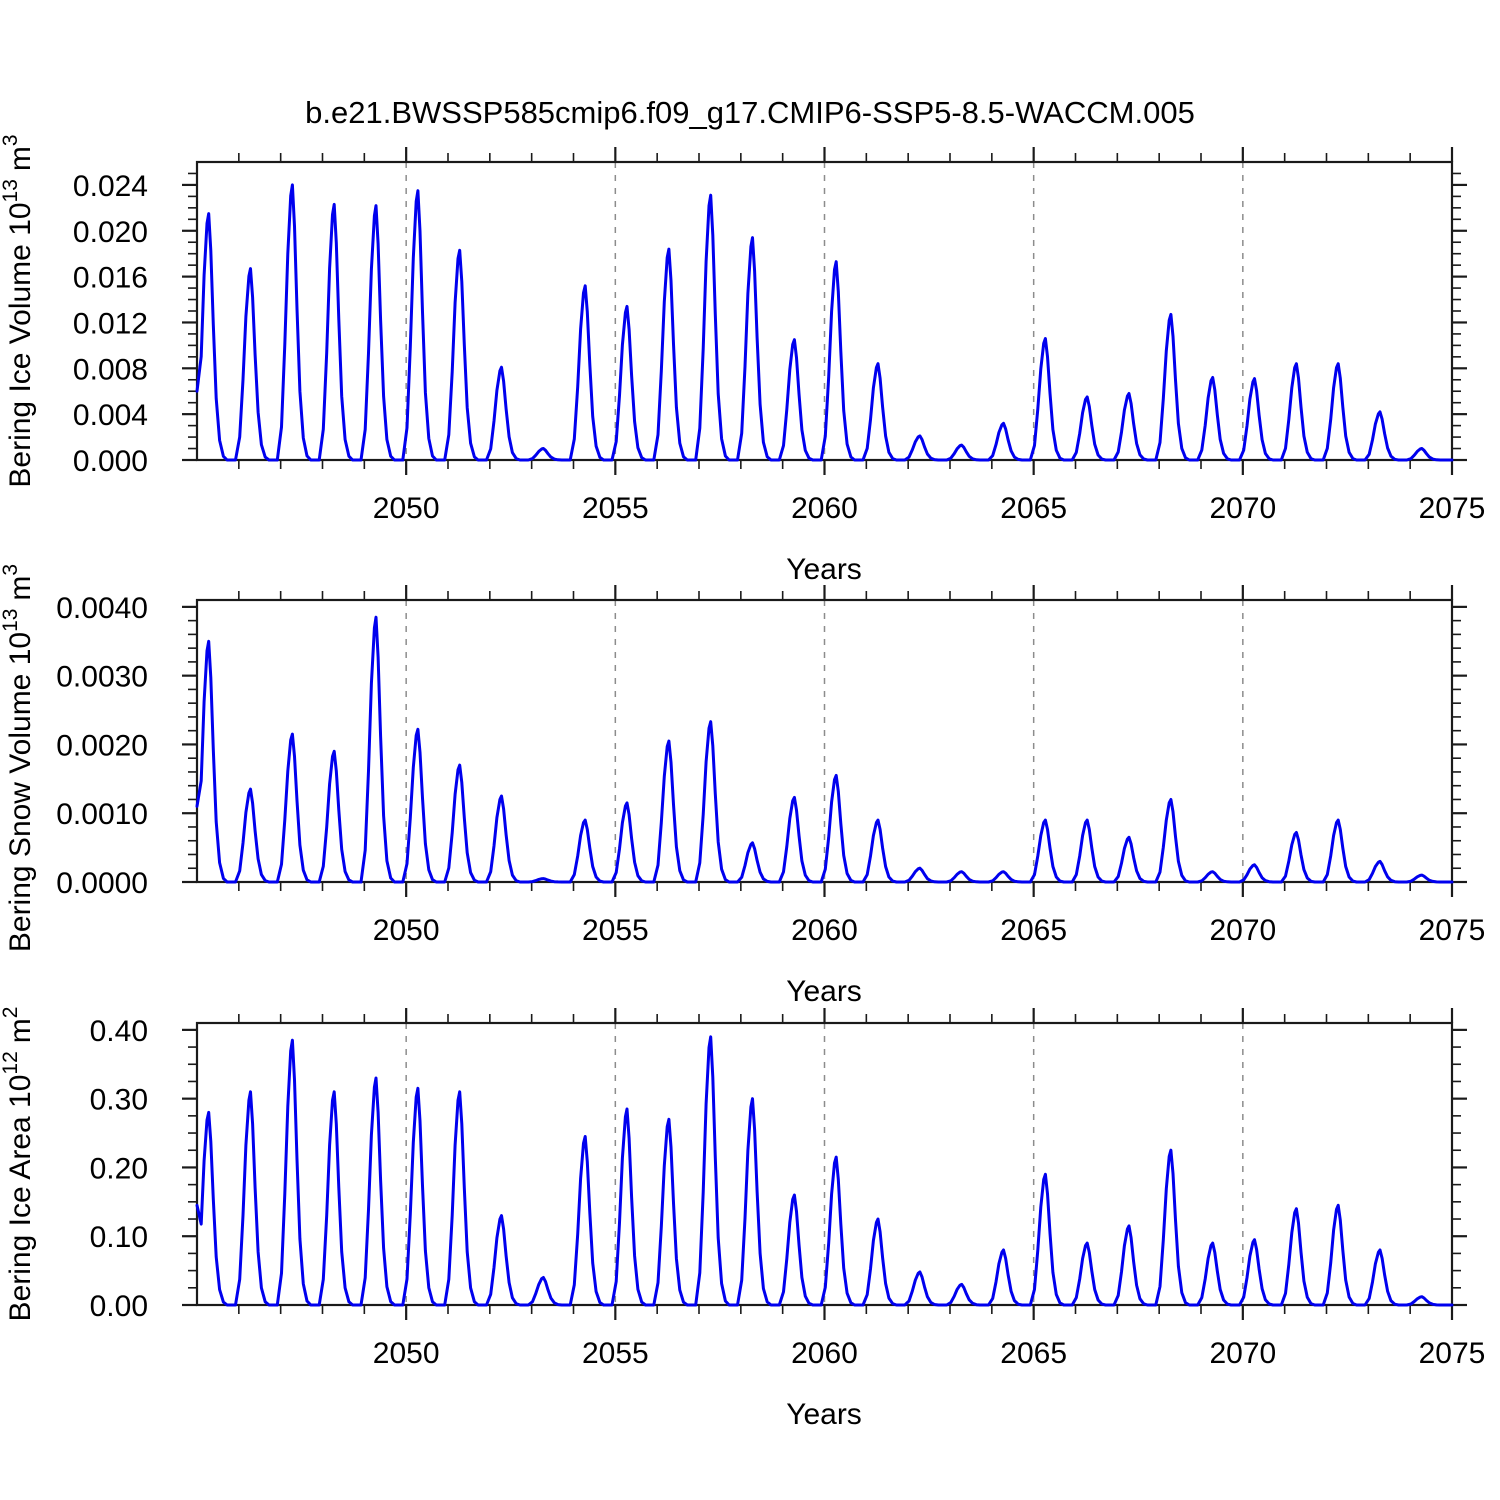 This screenshot has height=1500, width=1500. I want to click on y-tick-label: 0.0020, so click(102, 745).